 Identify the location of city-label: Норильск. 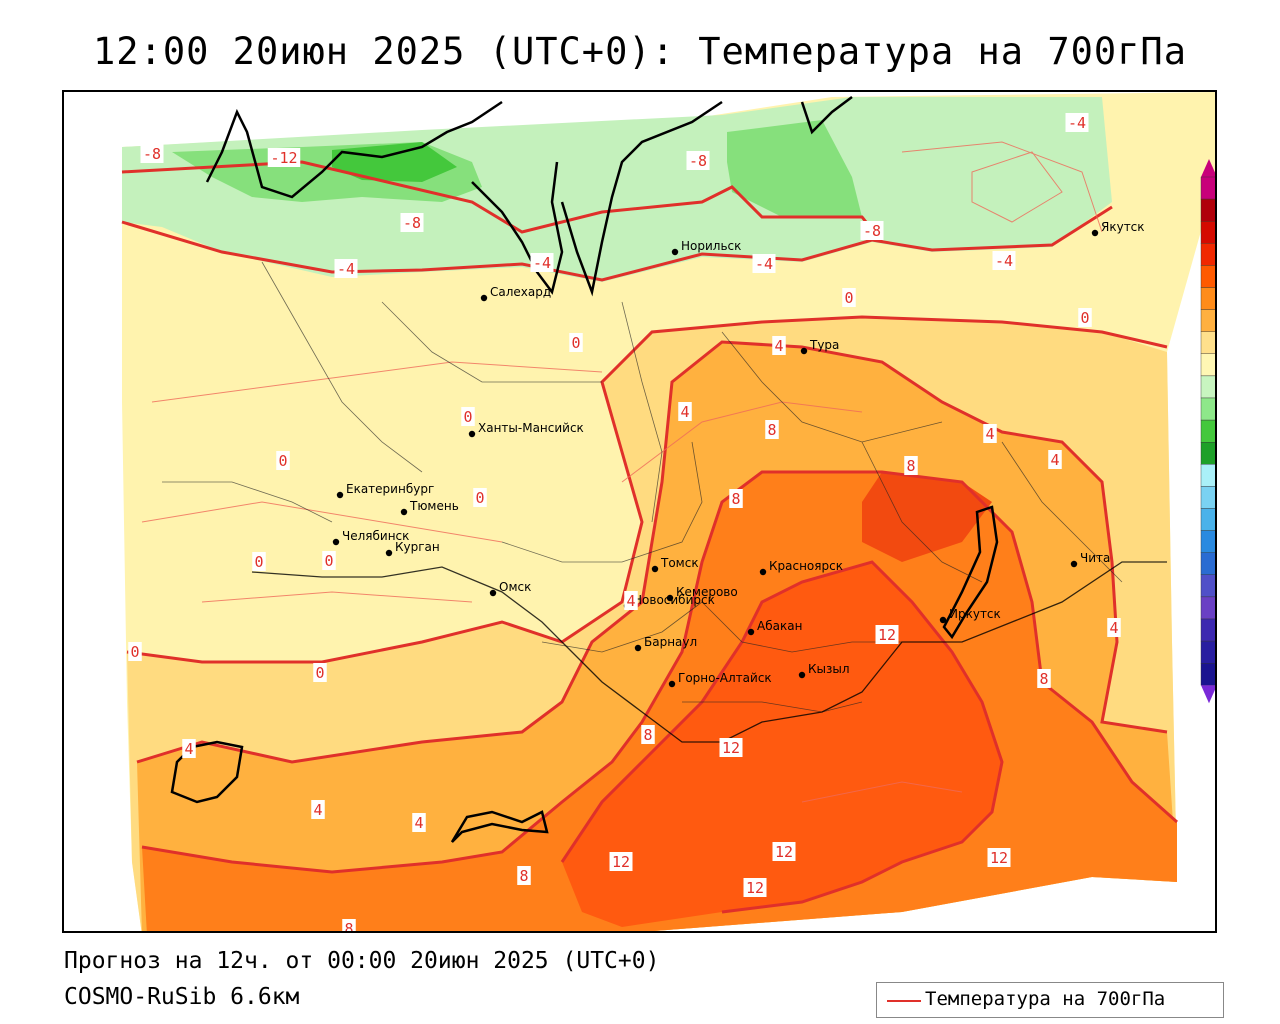
(711, 246).